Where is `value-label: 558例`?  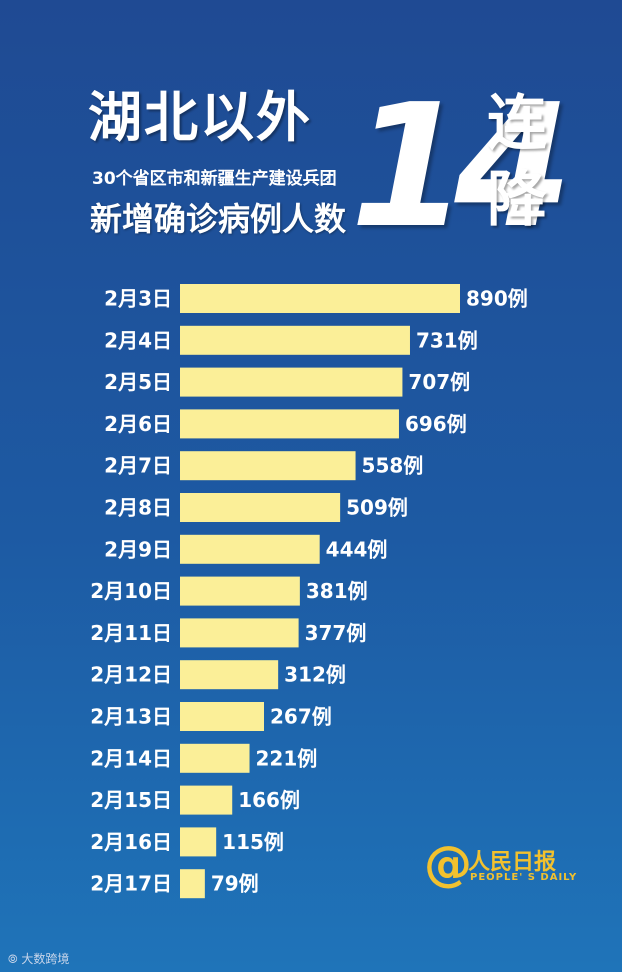
value-label: 558例 is located at coordinates (393, 466).